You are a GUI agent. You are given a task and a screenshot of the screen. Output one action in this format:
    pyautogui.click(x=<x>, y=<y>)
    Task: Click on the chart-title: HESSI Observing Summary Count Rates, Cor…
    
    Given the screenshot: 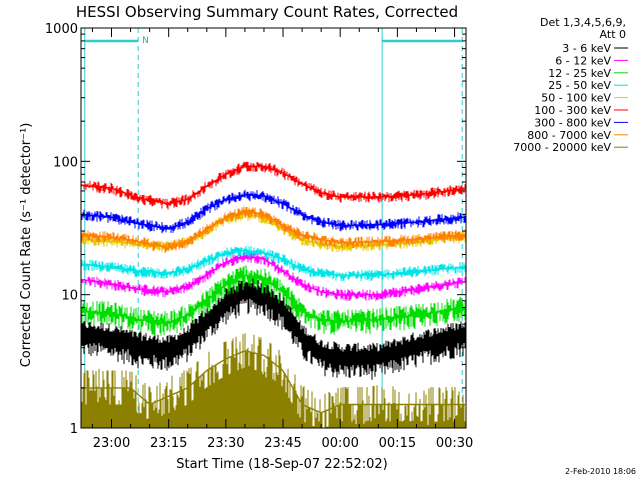 What is the action you would take?
    pyautogui.click(x=267, y=12)
    